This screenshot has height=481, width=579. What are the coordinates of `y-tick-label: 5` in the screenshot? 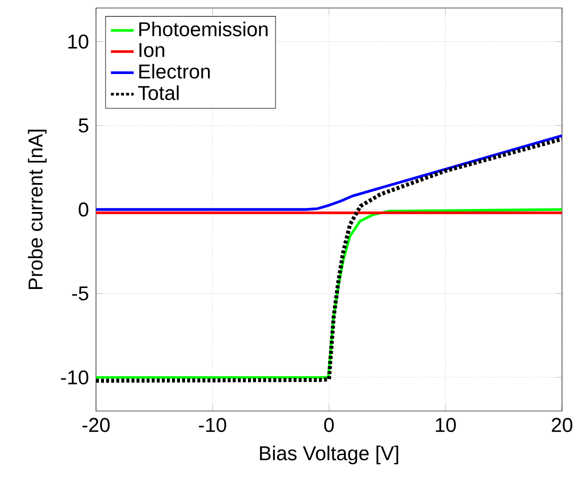 It's located at (83, 125).